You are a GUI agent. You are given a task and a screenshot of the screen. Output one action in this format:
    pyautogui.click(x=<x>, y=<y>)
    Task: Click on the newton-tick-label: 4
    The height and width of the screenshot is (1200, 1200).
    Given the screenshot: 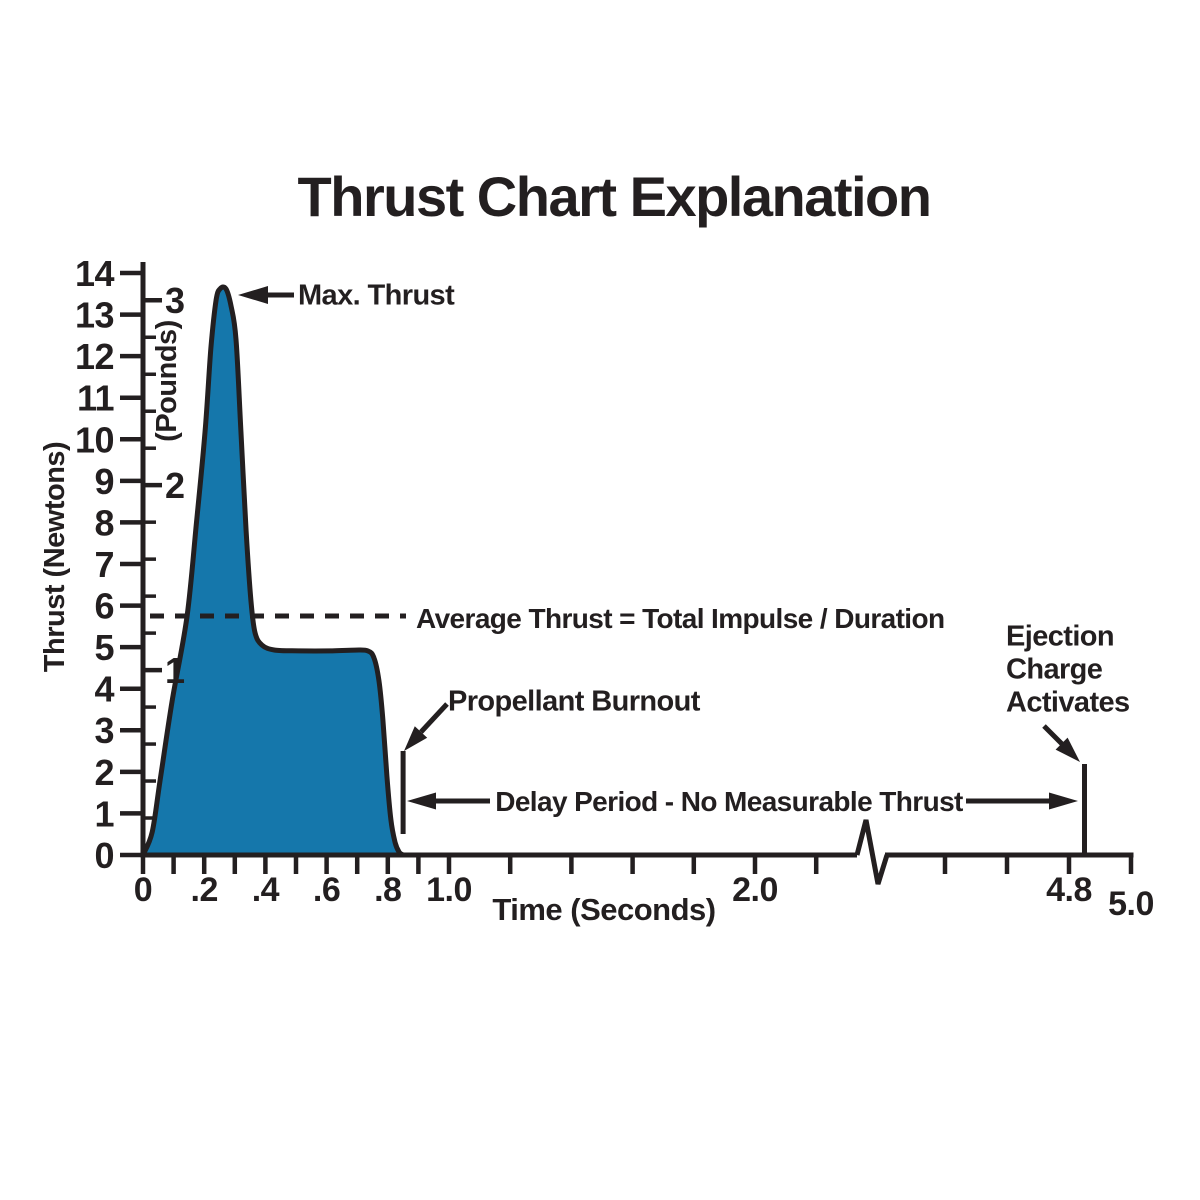 What is the action you would take?
    pyautogui.click(x=104, y=689)
    